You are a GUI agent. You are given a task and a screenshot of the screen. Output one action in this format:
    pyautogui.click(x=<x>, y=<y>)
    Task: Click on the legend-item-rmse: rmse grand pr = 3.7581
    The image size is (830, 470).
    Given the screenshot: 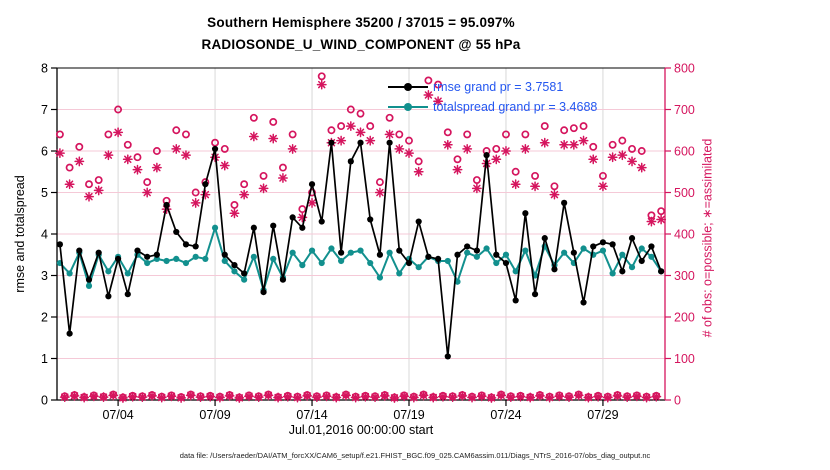 What is the action you would take?
    pyautogui.click(x=492, y=87)
    